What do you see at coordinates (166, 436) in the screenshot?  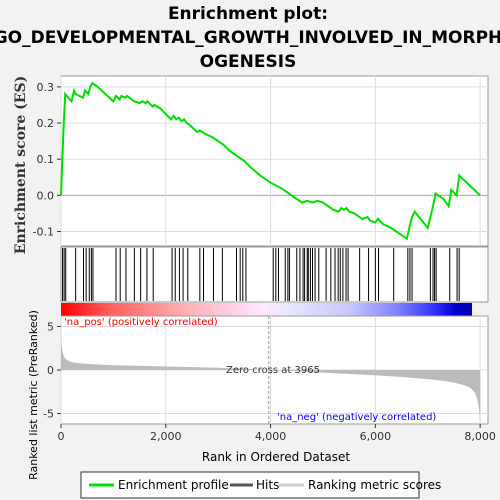 I see `x-tick-label: 2,000` at bounding box center [166, 436].